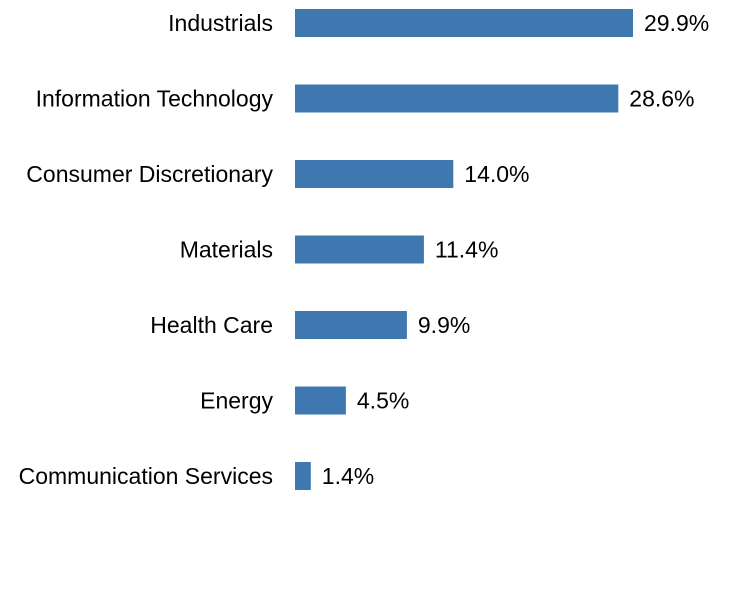 Image resolution: width=732 pixels, height=600 pixels. I want to click on category-label: Energy, so click(236, 401).